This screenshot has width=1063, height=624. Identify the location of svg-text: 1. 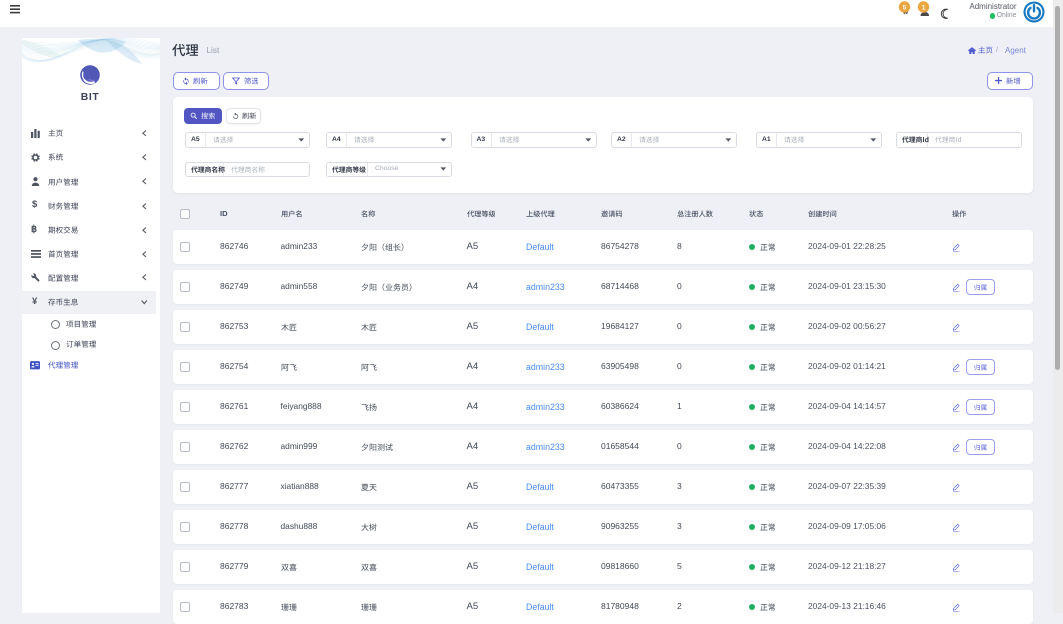
(924, 7).